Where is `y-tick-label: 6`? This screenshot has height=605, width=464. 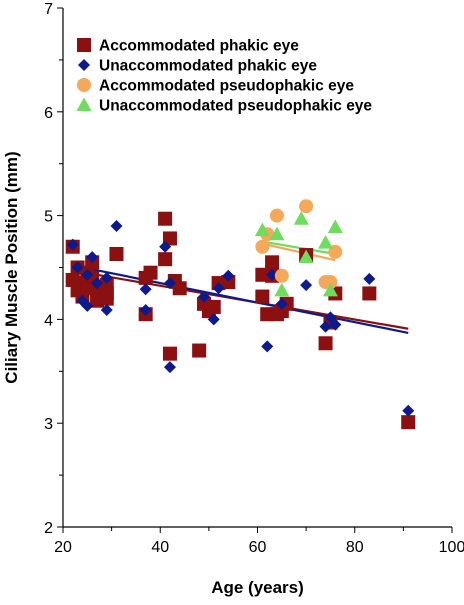 y-tick-label: 6 is located at coordinates (48, 113).